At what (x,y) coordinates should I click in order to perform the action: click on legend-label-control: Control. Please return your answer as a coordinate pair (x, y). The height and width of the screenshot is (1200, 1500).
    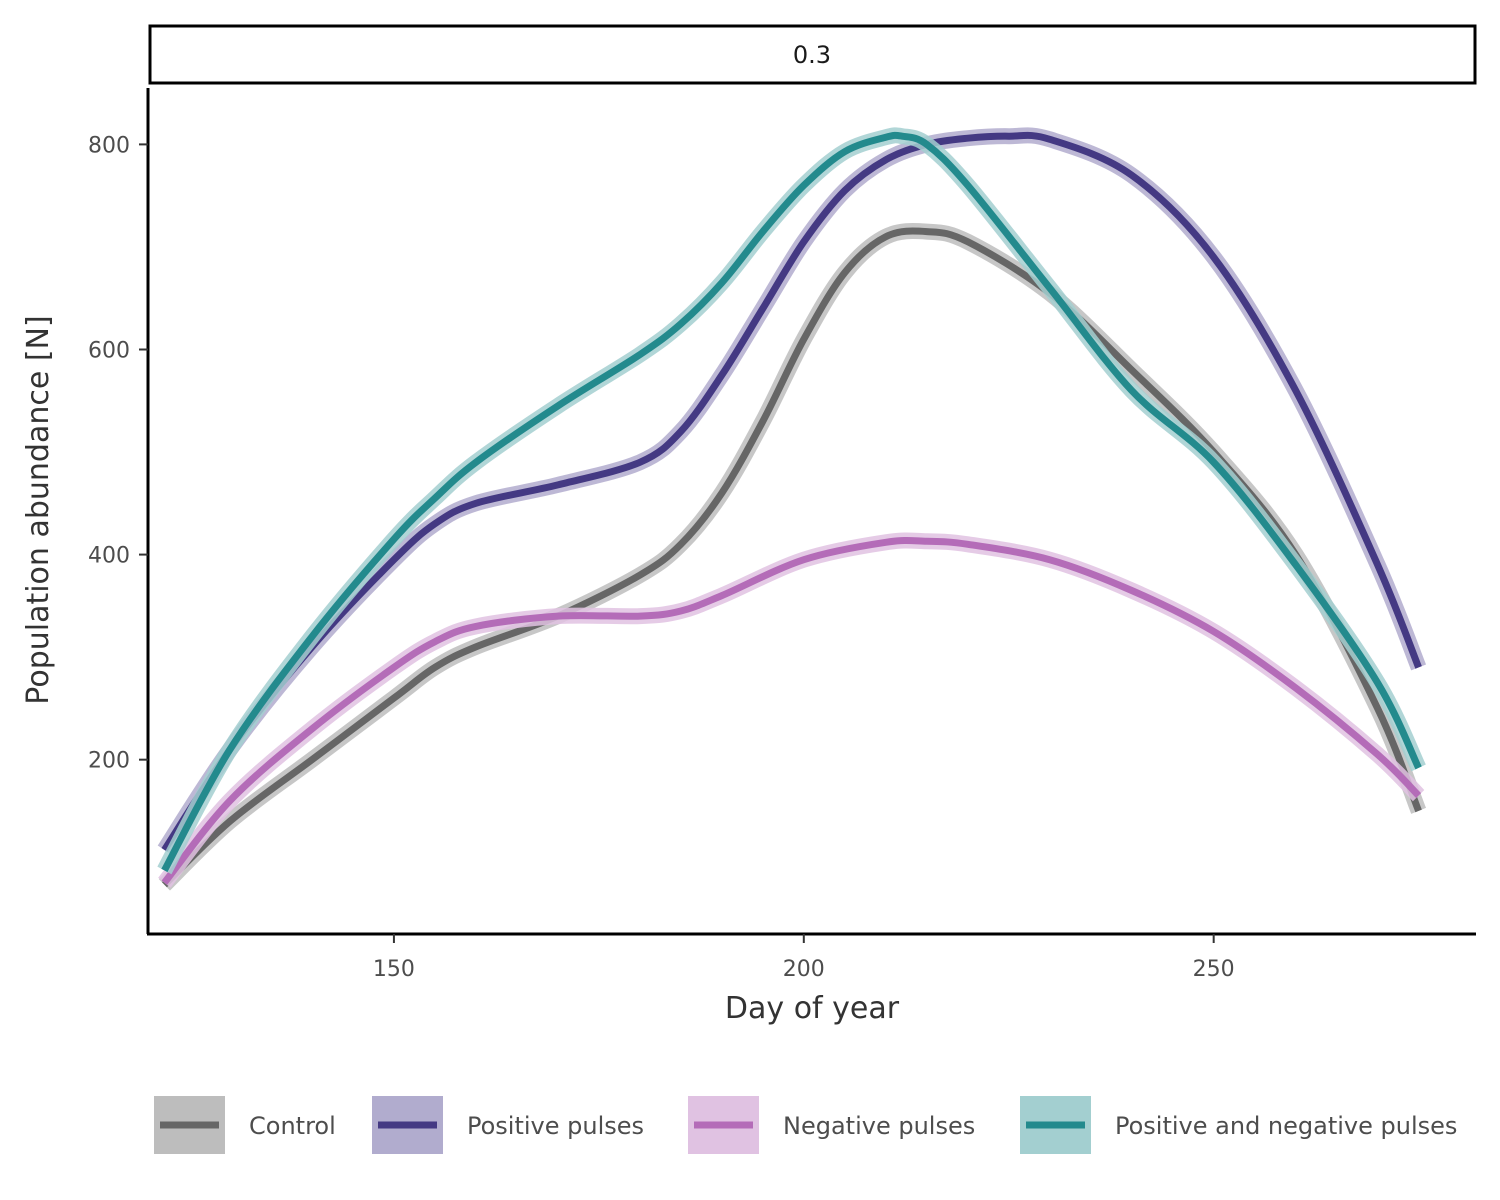
    Looking at the image, I should click on (292, 1126).